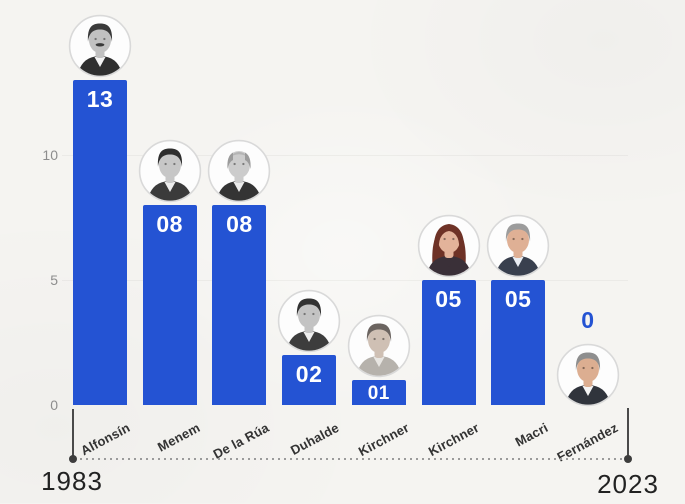 The image size is (685, 504). What do you see at coordinates (449, 248) in the screenshot?
I see `portrait-ckirchner` at bounding box center [449, 248].